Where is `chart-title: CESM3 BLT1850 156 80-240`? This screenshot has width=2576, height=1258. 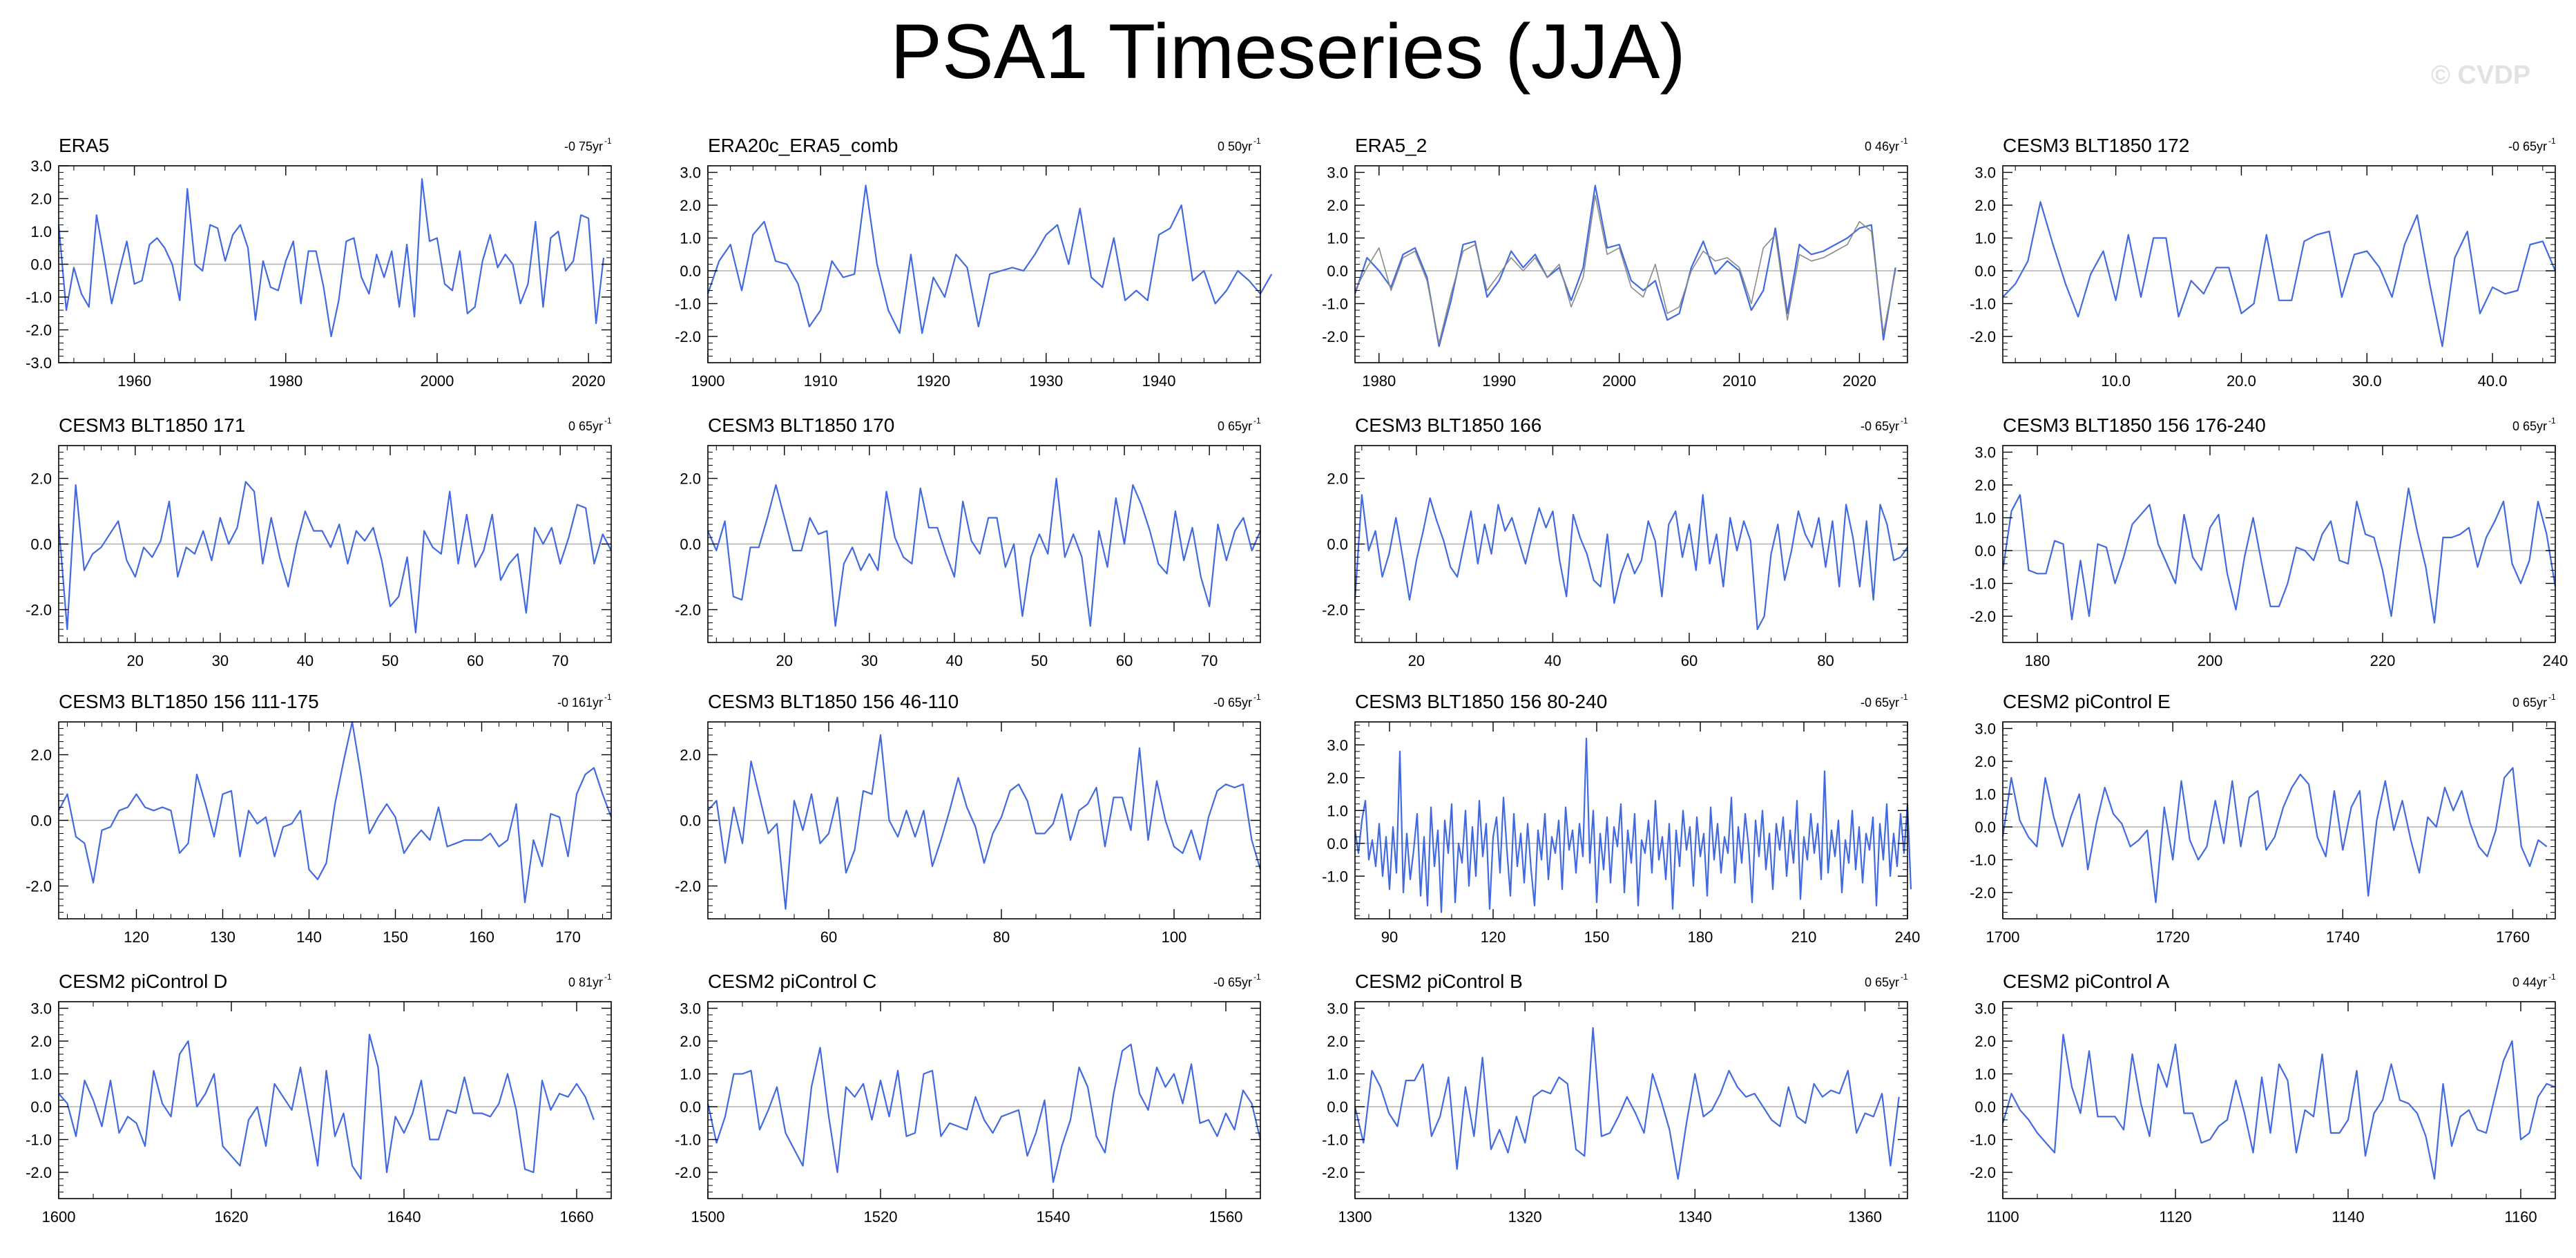 chart-title: CESM3 BLT1850 156 80-240 is located at coordinates (1481, 702).